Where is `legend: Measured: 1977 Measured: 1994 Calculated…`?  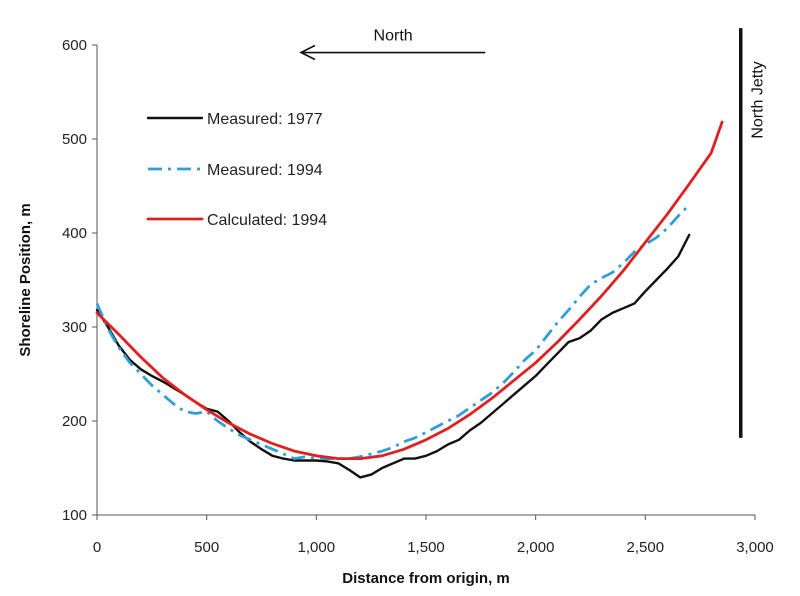
legend: Measured: 1977 Measured: 1994 Calculated… is located at coordinates (236, 170).